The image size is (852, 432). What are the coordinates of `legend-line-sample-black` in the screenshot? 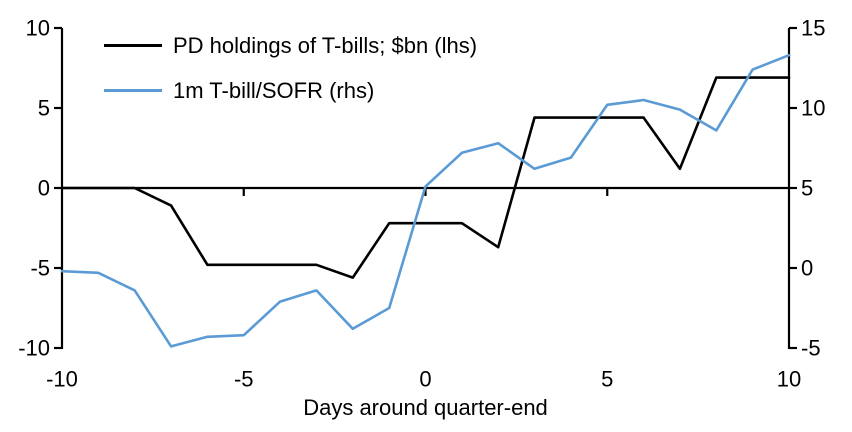 It's located at (133, 45).